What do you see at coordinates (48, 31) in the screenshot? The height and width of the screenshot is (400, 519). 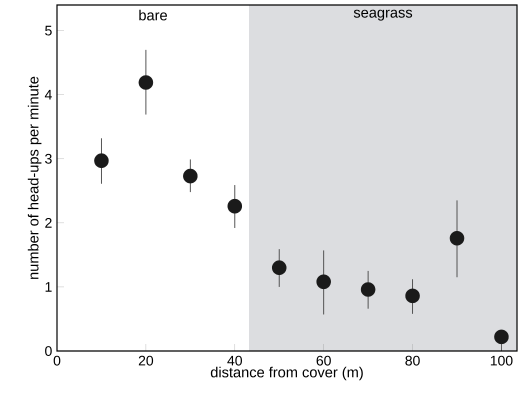 I see `y-tick-label: 5` at bounding box center [48, 31].